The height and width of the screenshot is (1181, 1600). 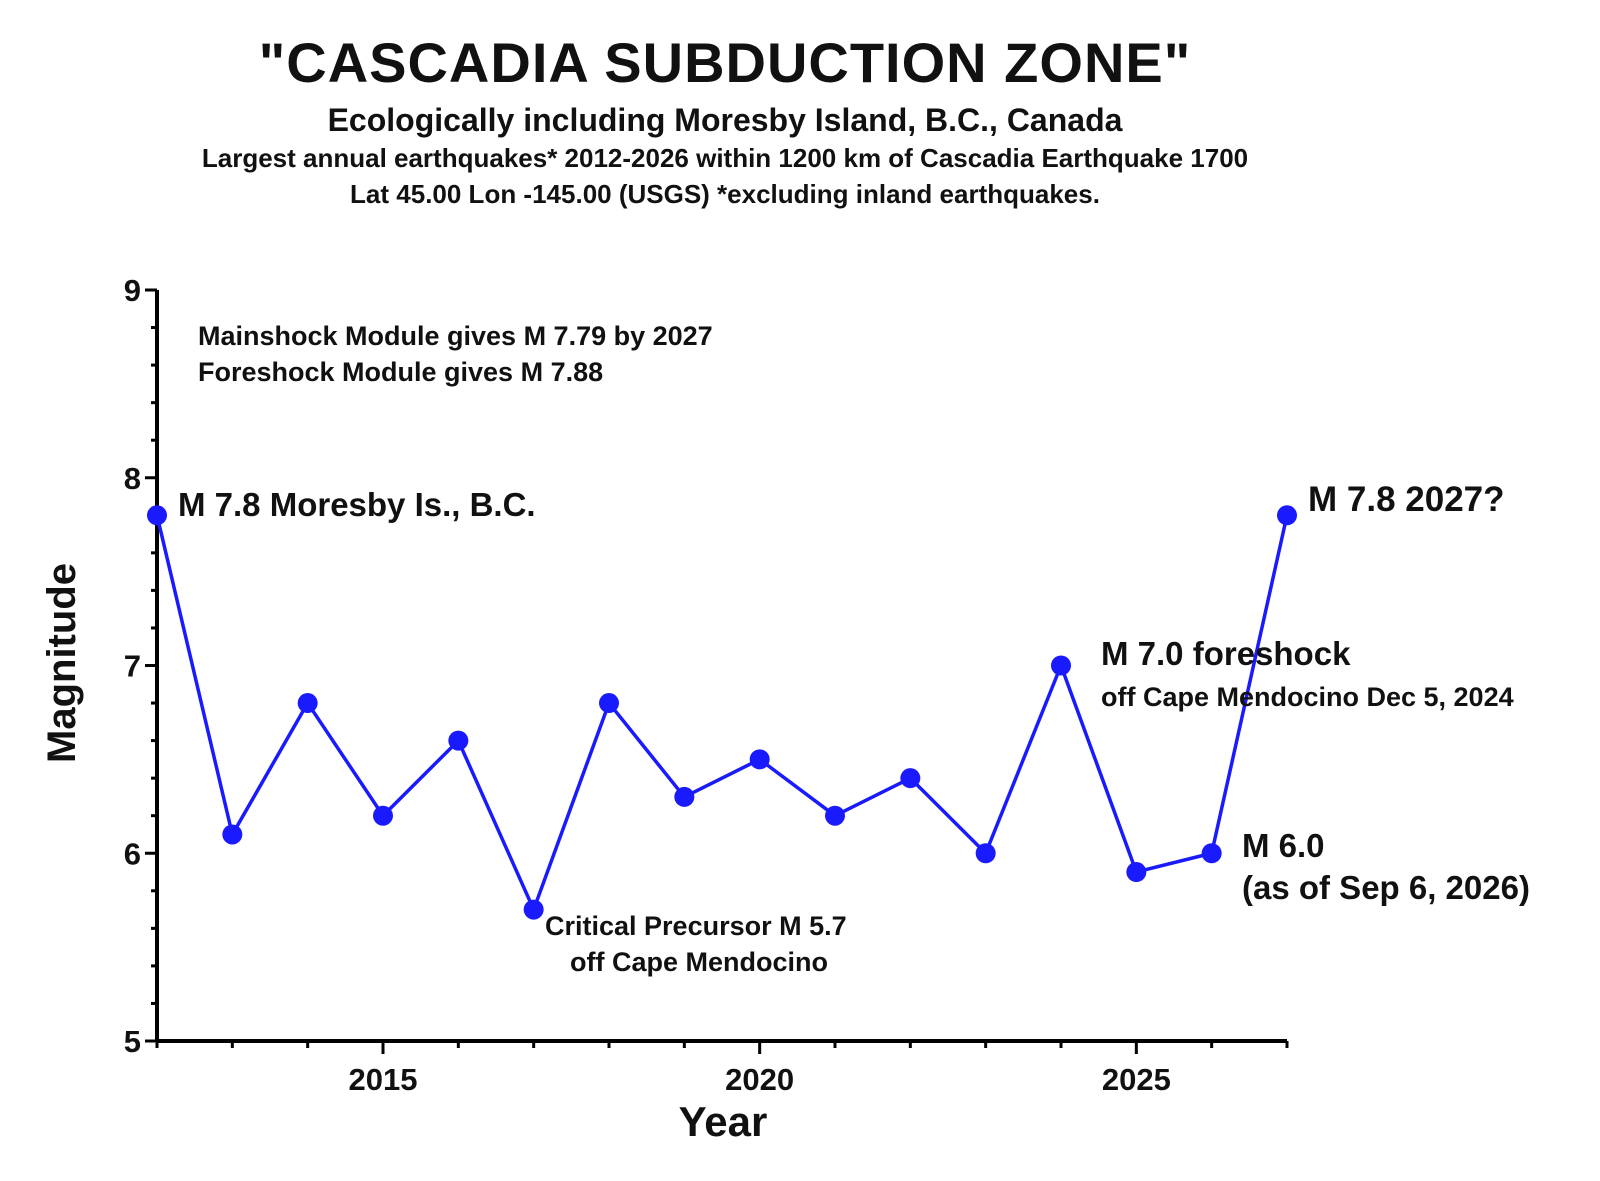 I want to click on annotation-forecast: M 7.8 2027?, so click(x=1406, y=499).